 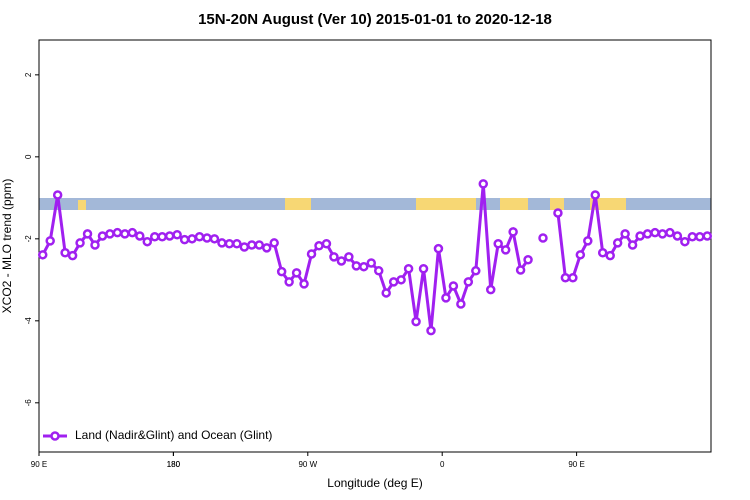 I want to click on legend-label: Land (Nadir&Glint) and Ocean (Glint), so click(x=173, y=435).